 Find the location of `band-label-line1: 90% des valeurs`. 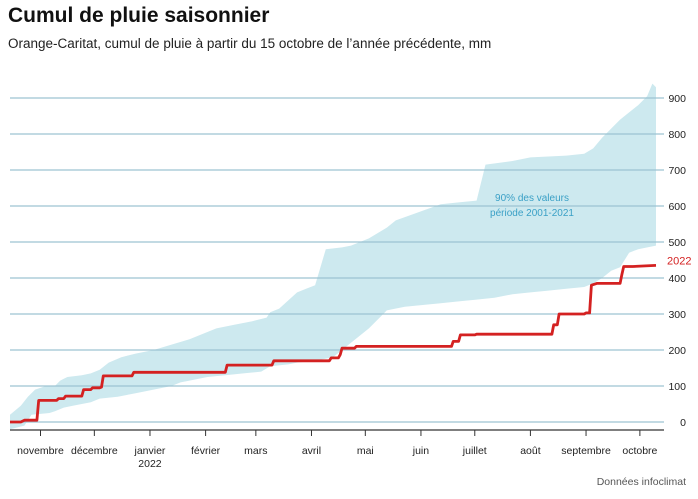

band-label-line1: 90% des valeurs is located at coordinates (532, 198).